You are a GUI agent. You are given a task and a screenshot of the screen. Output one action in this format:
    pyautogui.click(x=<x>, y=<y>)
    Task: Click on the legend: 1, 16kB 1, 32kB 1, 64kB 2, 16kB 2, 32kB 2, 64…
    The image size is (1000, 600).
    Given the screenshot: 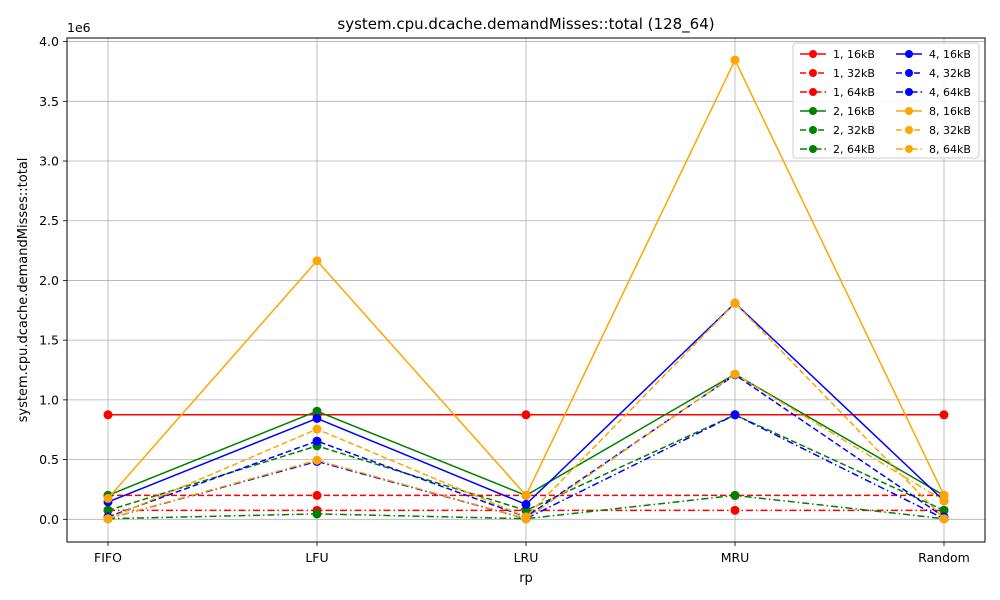 What is the action you would take?
    pyautogui.click(x=886, y=100)
    